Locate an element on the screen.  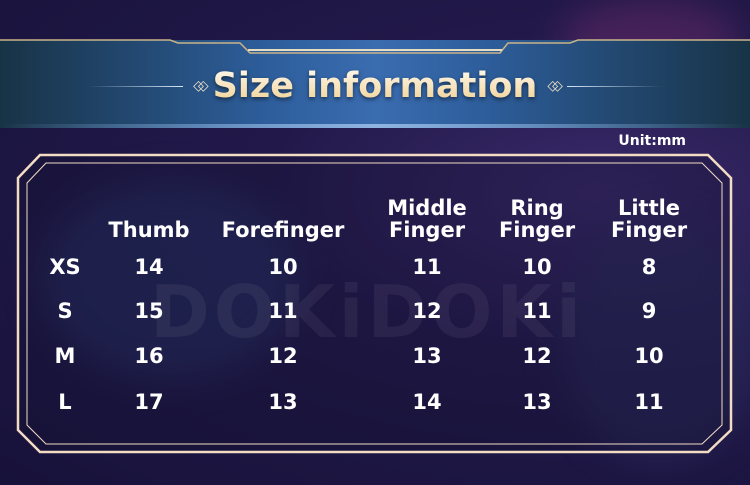
table-cell: 9 is located at coordinates (649, 311).